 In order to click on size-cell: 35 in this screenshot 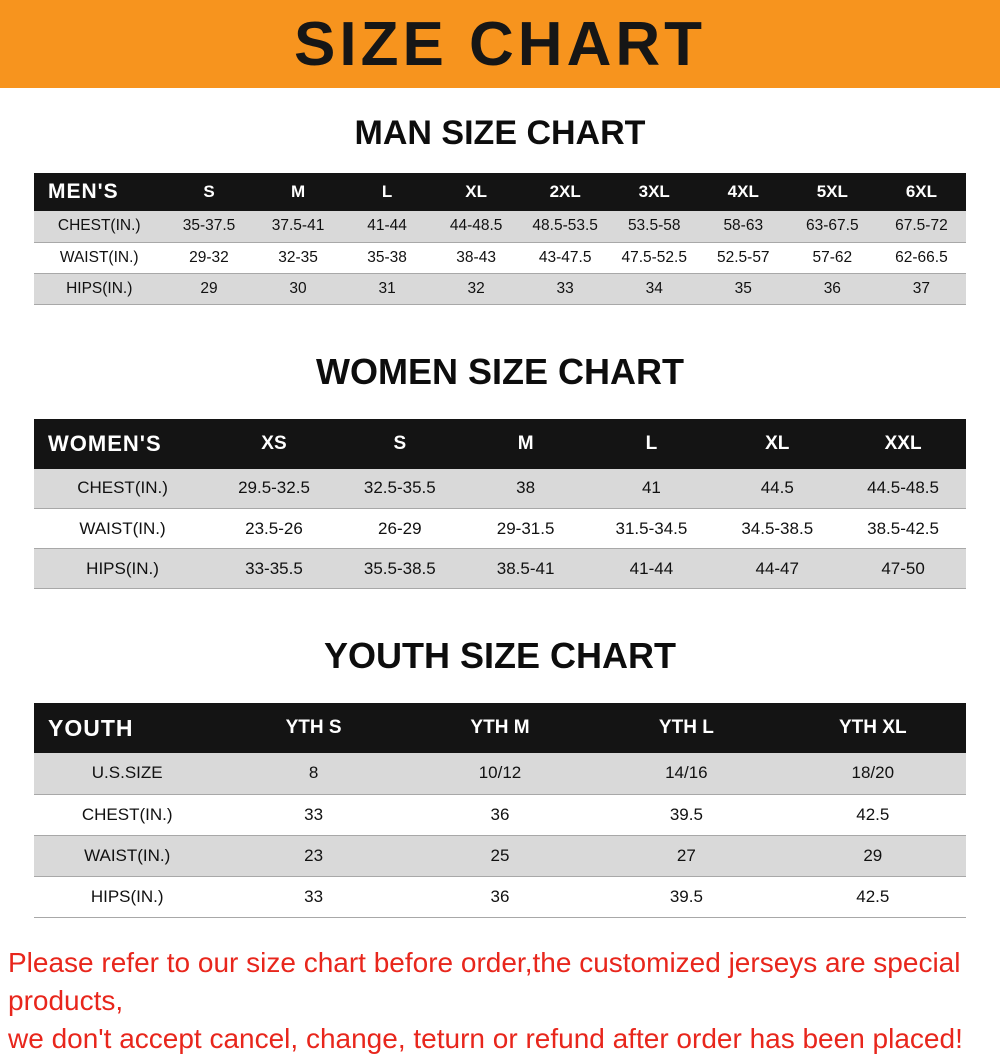, I will do `click(743, 288)`.